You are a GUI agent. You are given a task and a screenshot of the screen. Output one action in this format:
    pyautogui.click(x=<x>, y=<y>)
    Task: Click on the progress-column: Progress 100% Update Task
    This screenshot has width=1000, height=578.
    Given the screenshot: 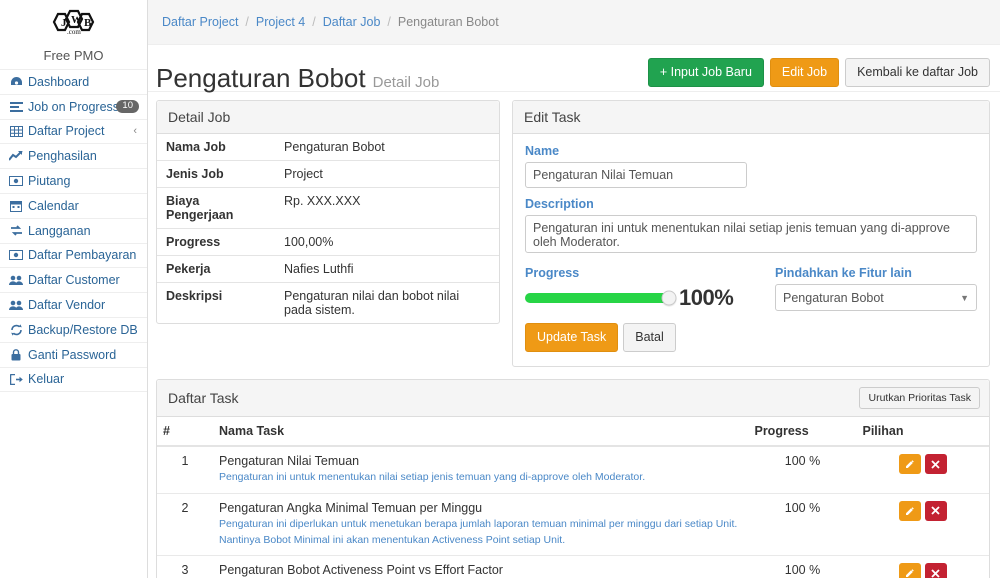 What is the action you would take?
    pyautogui.click(x=643, y=309)
    